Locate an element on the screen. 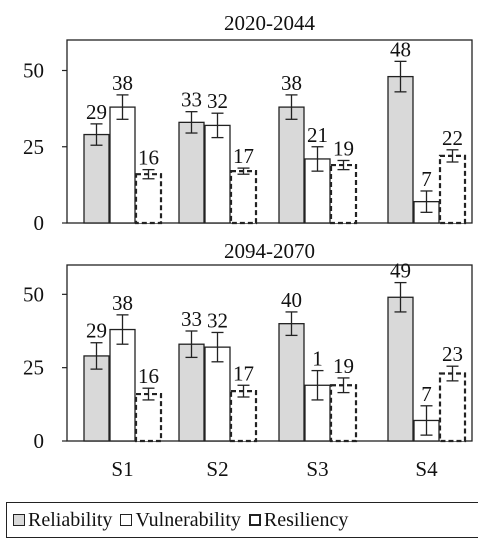 Image resolution: width=478 pixels, height=541 pixels. x-tick-label-s3: S3 is located at coordinates (317, 469).